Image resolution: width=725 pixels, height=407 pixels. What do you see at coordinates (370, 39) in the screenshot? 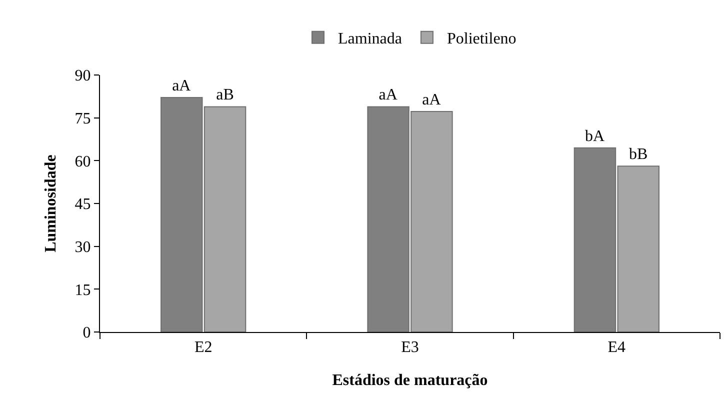
I see `legend-label: Laminada` at bounding box center [370, 39].